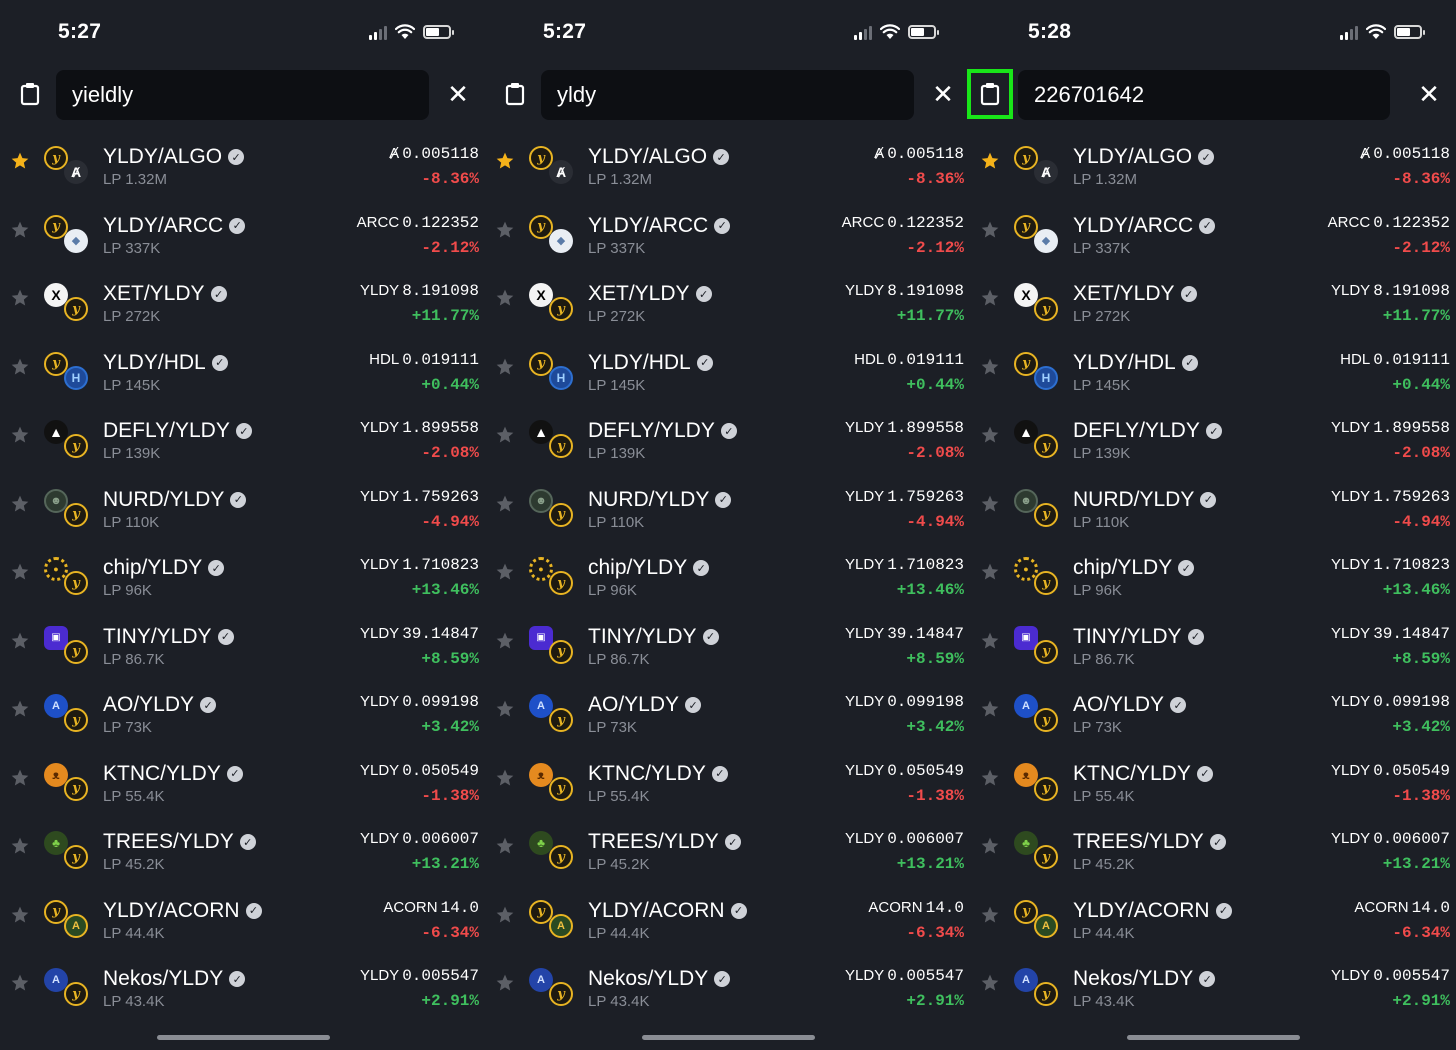 The height and width of the screenshot is (1050, 1456). I want to click on battery-icon, so click(438, 32).